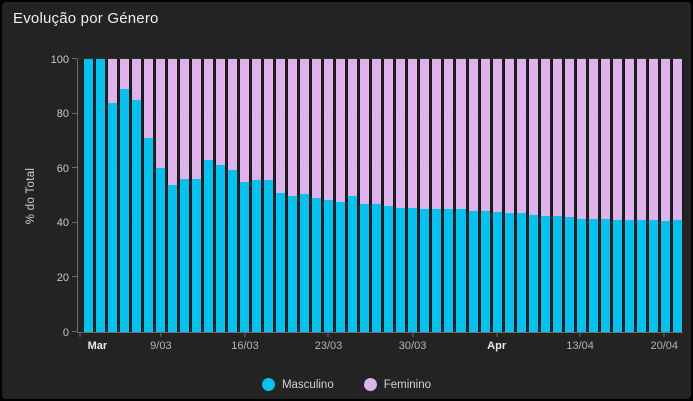 Image resolution: width=693 pixels, height=401 pixels. I want to click on bar-8/04, so click(521, 195).